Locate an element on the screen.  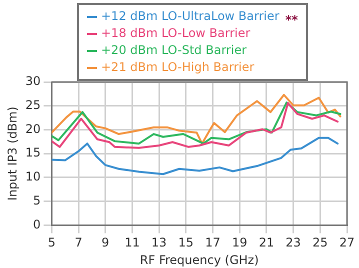
y-axis-title: Input IP3 (dBm) is located at coordinates (12, 153).